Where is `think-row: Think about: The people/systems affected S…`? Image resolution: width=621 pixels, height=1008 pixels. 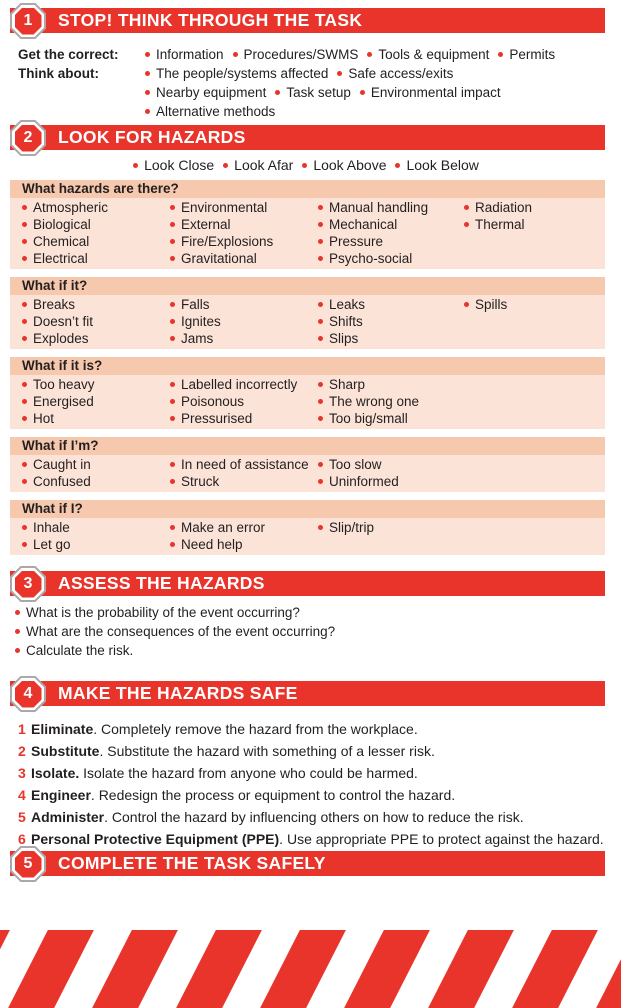 think-row: Think about: The people/systems affected S… is located at coordinates (311, 73).